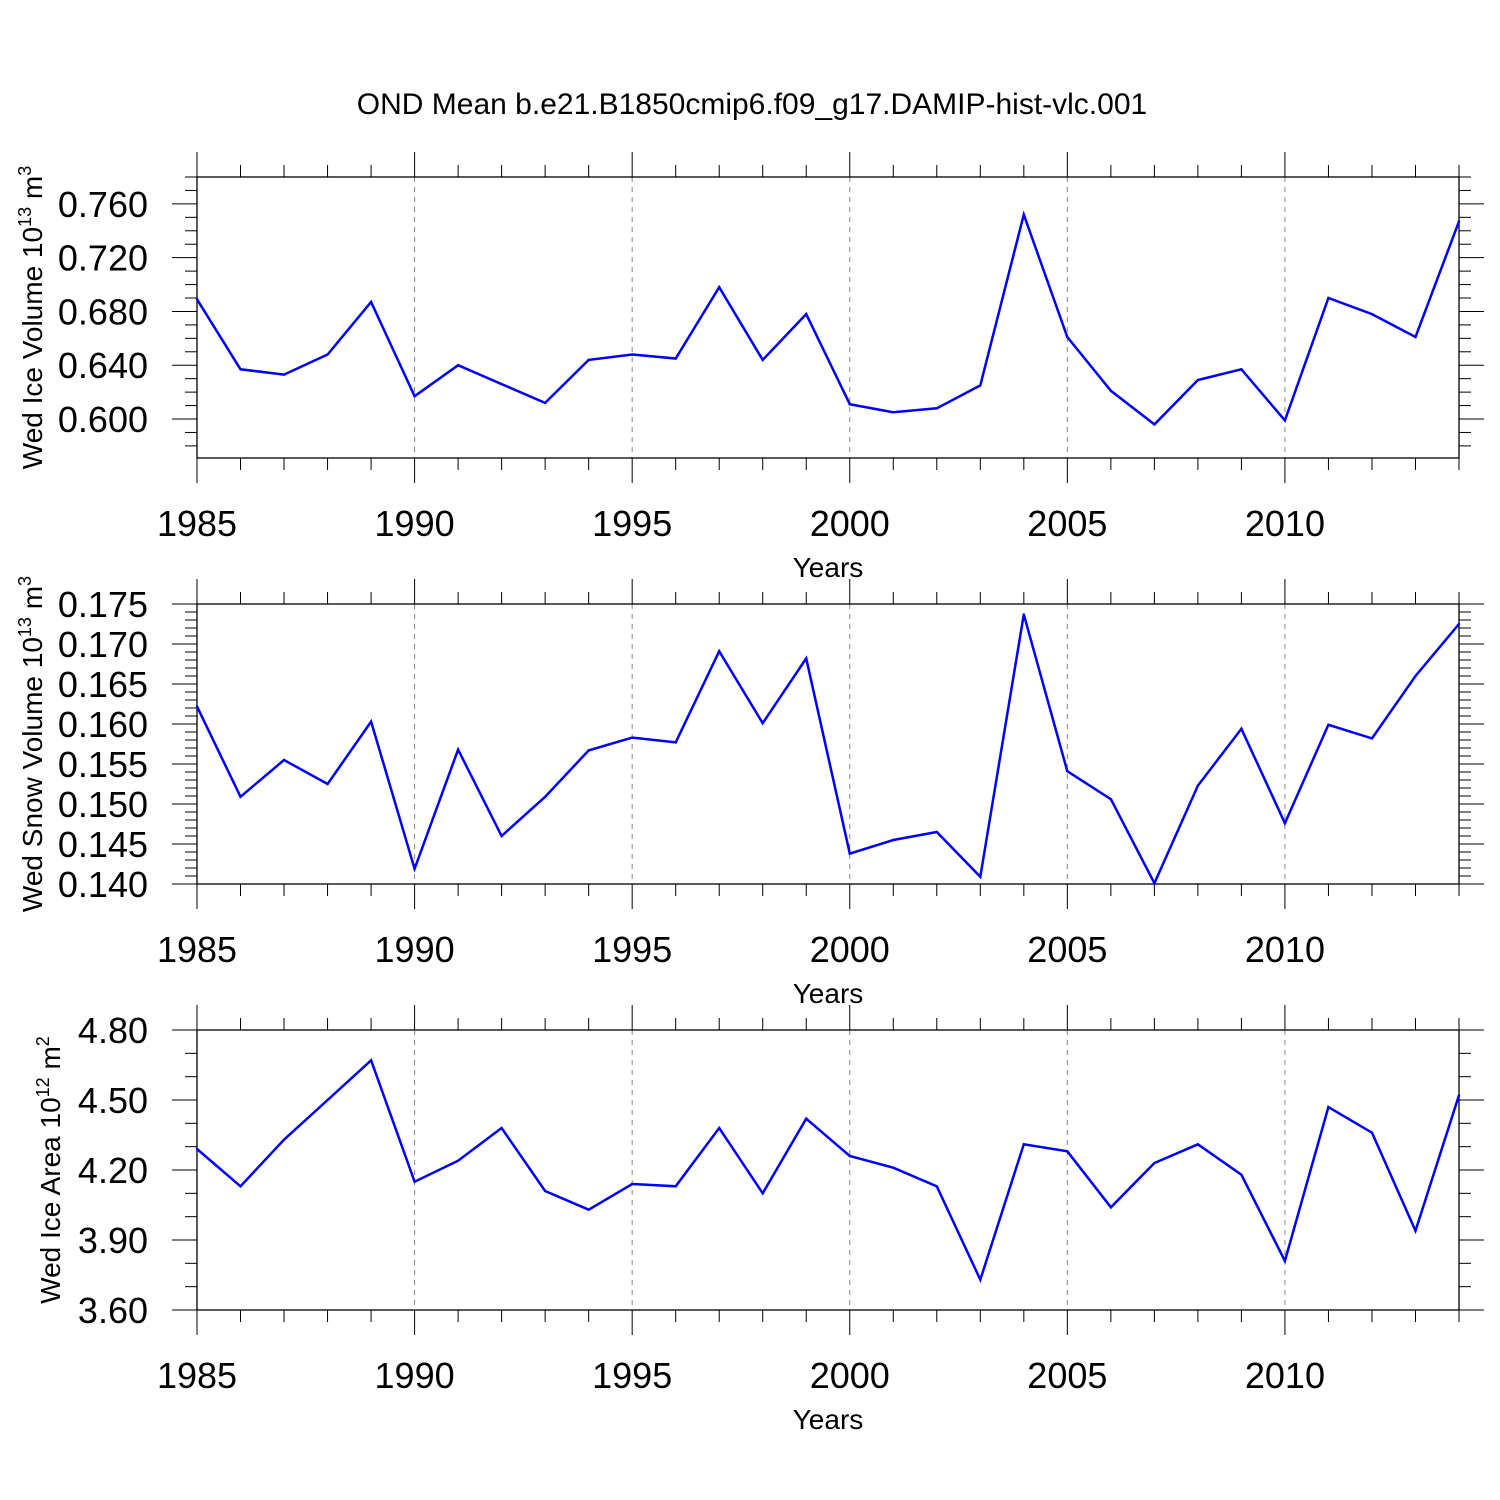 This screenshot has width=1500, height=1500. Describe the element at coordinates (103, 844) in the screenshot. I see `y-tick-label: 0.145` at that location.